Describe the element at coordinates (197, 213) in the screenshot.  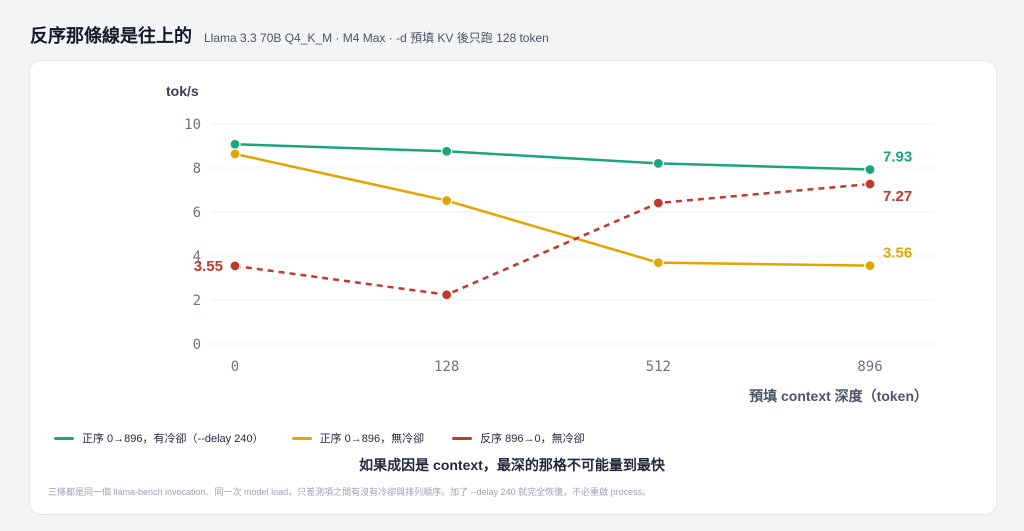
I see `y-tick-label: 6` at that location.